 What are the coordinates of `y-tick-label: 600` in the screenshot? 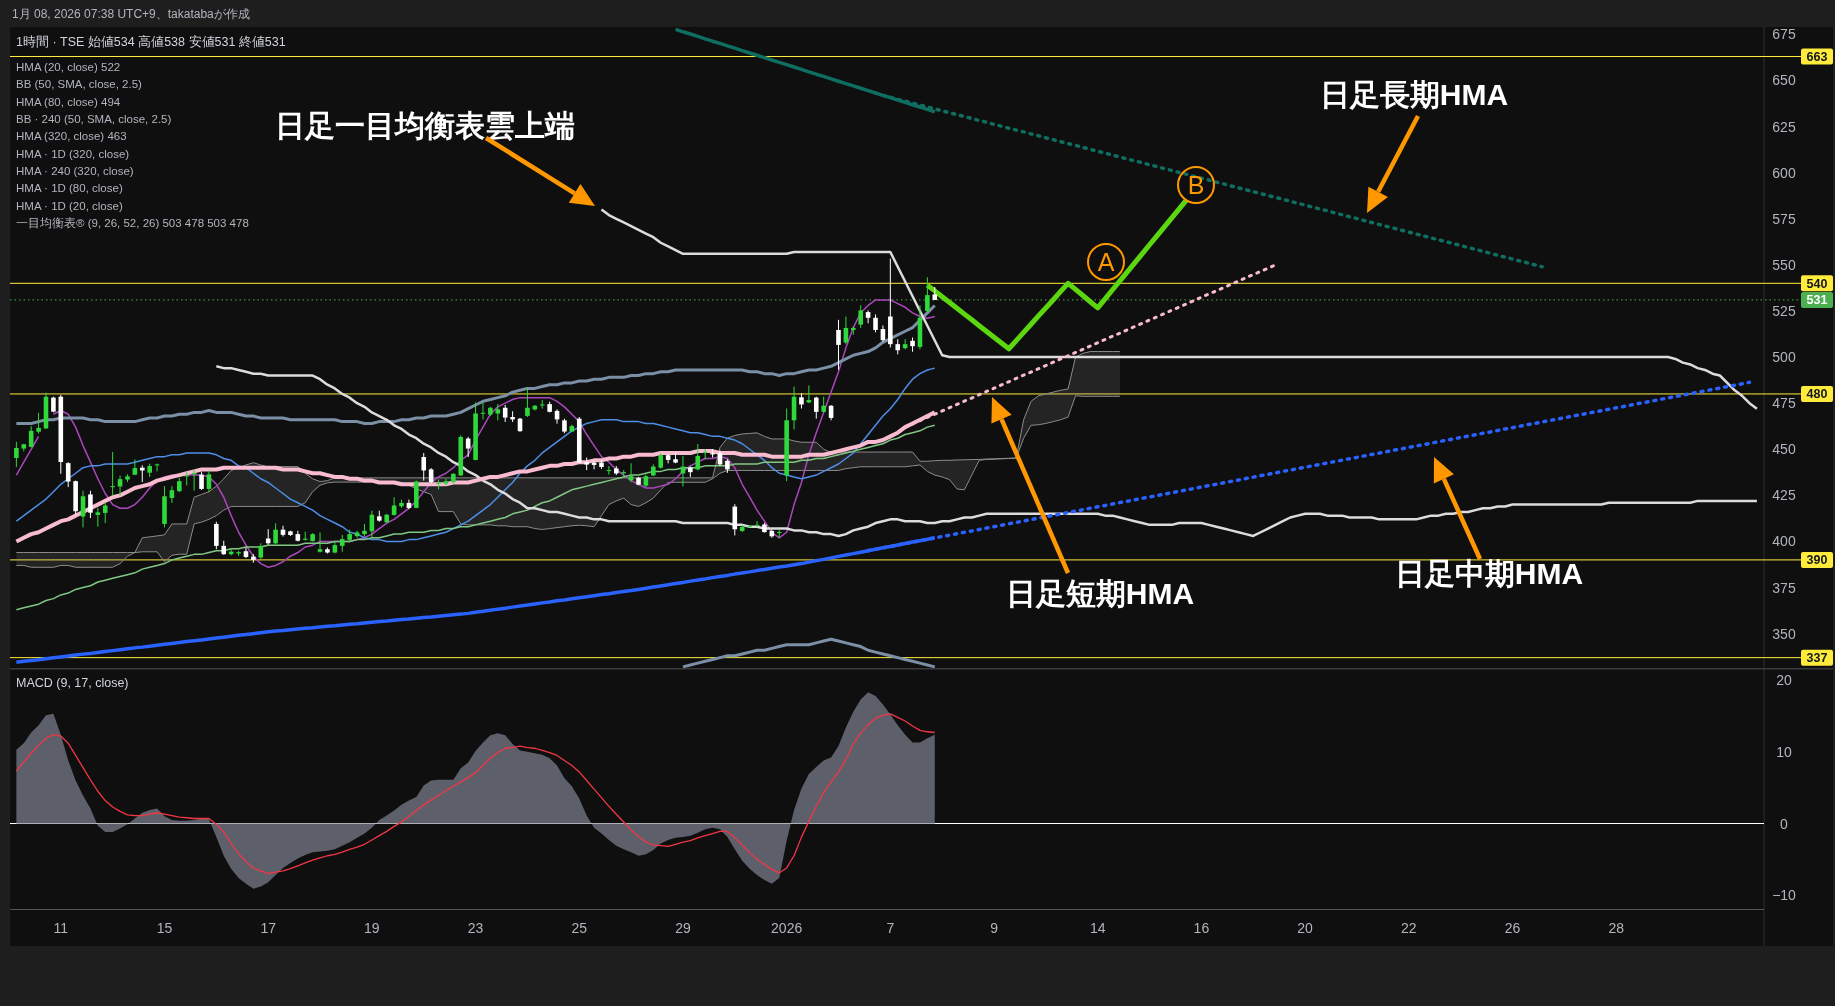 It's located at (1784, 172).